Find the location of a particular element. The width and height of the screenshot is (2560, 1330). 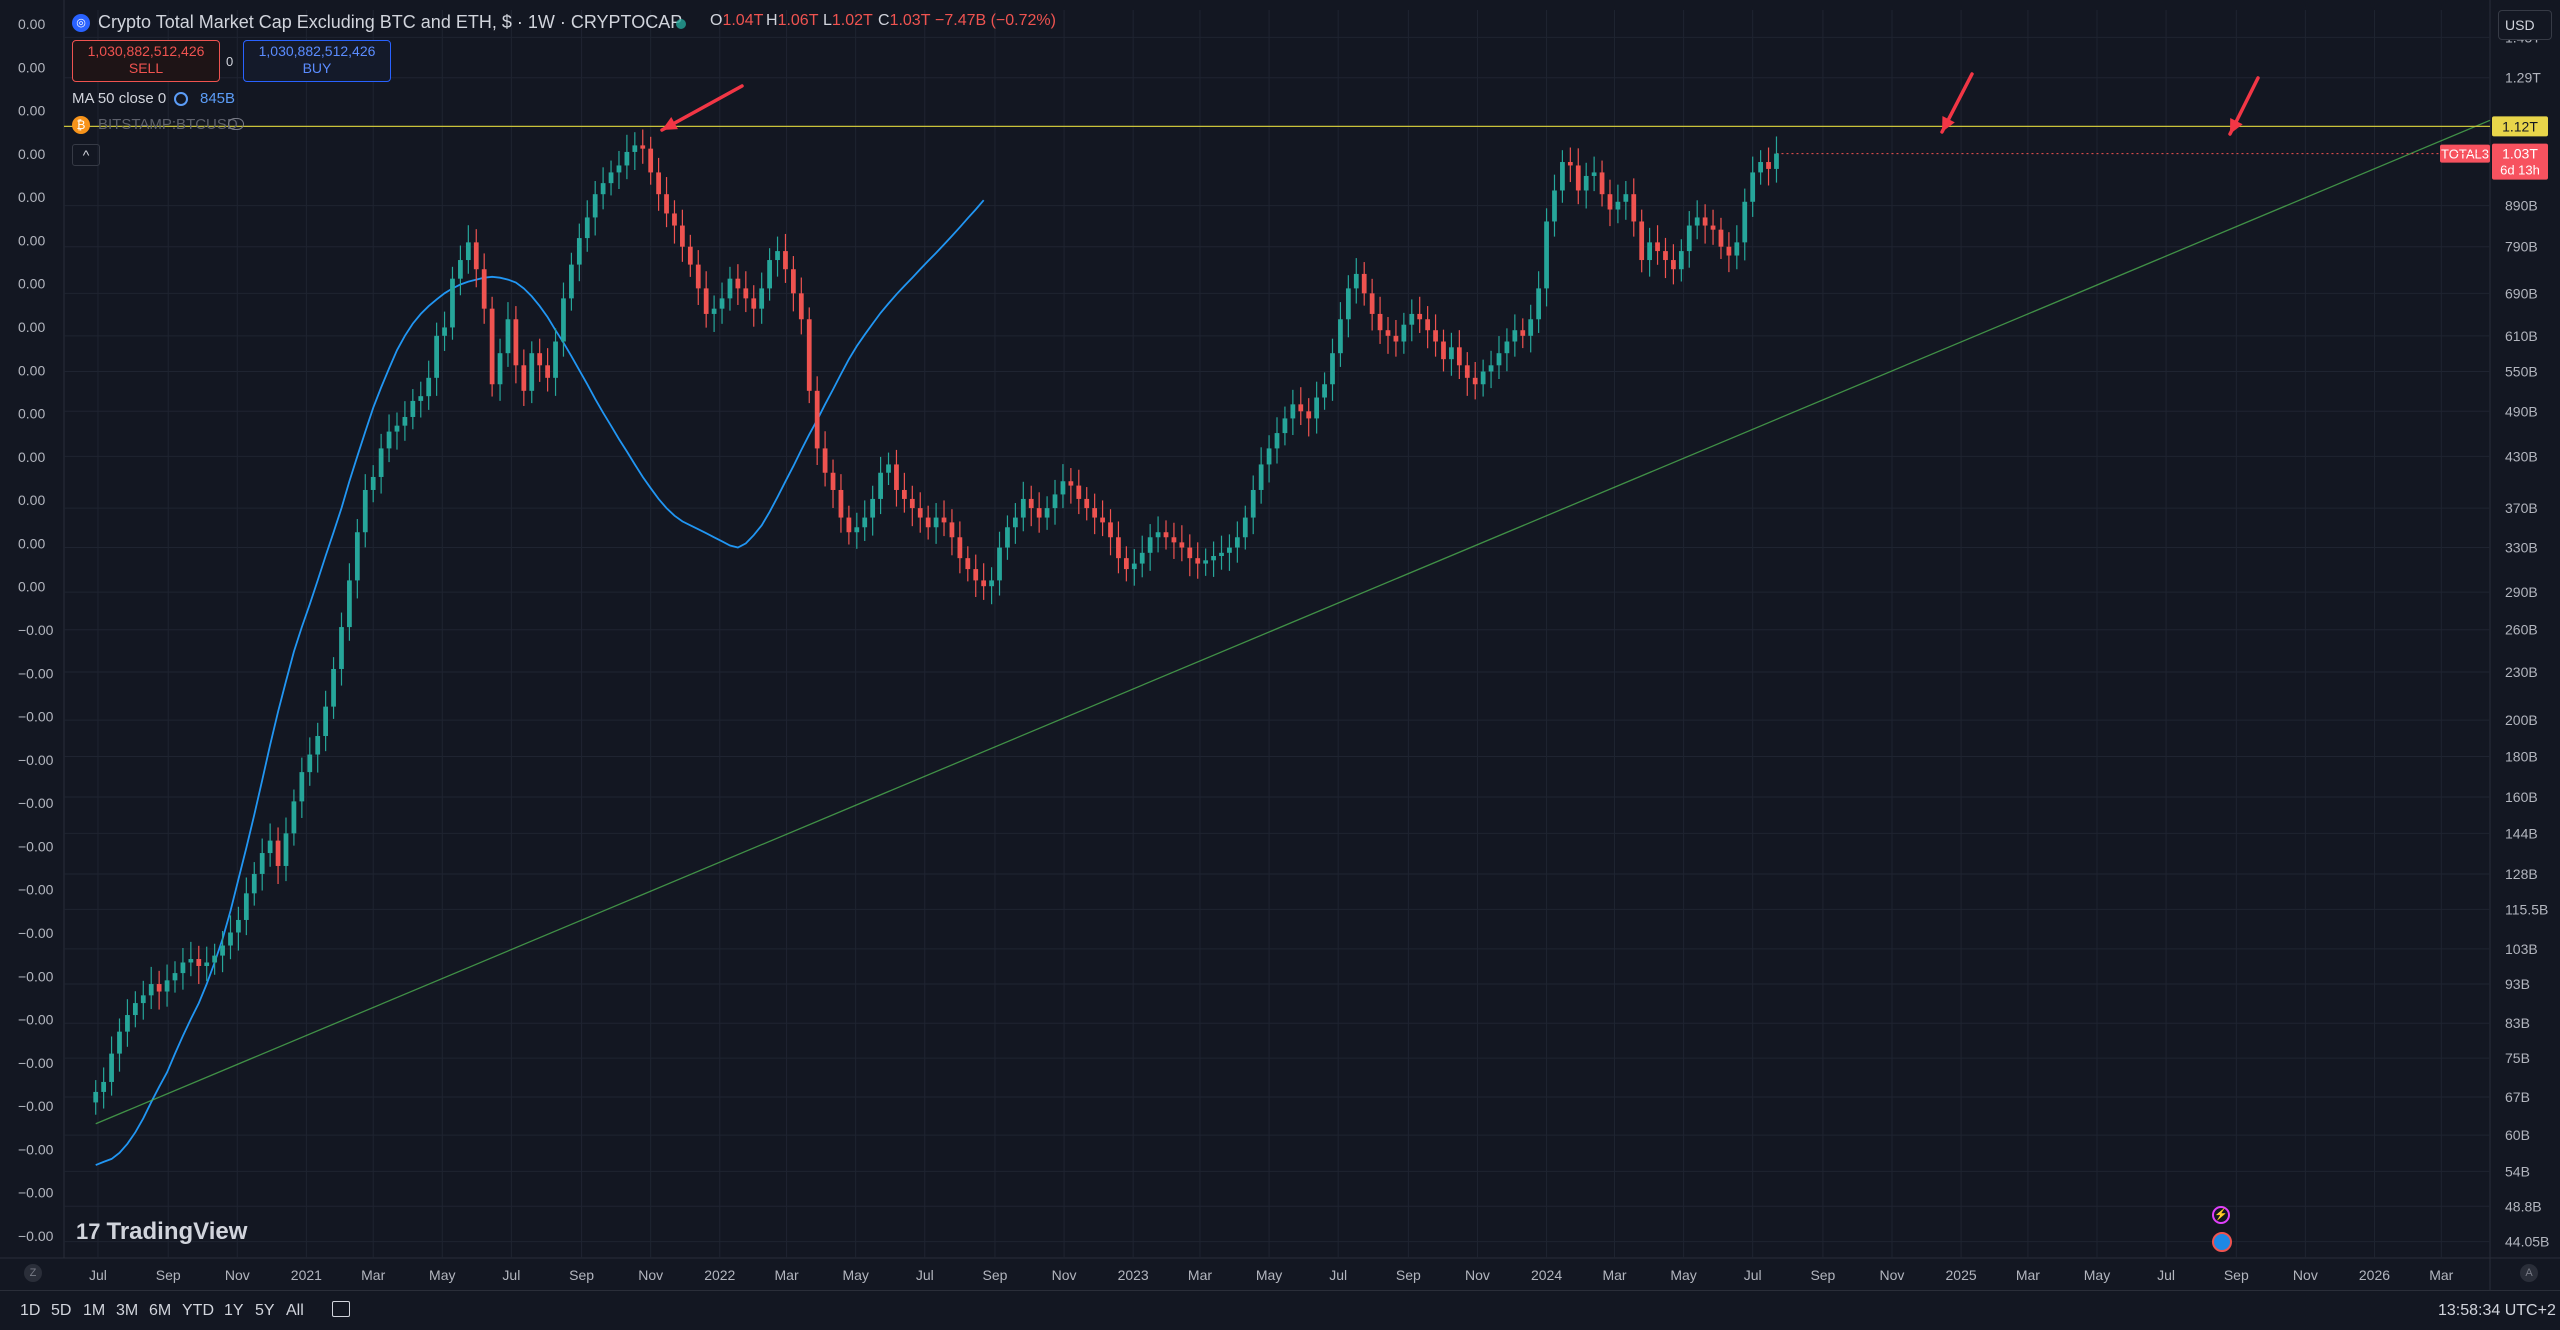

calendar-icon is located at coordinates (341, 1309).